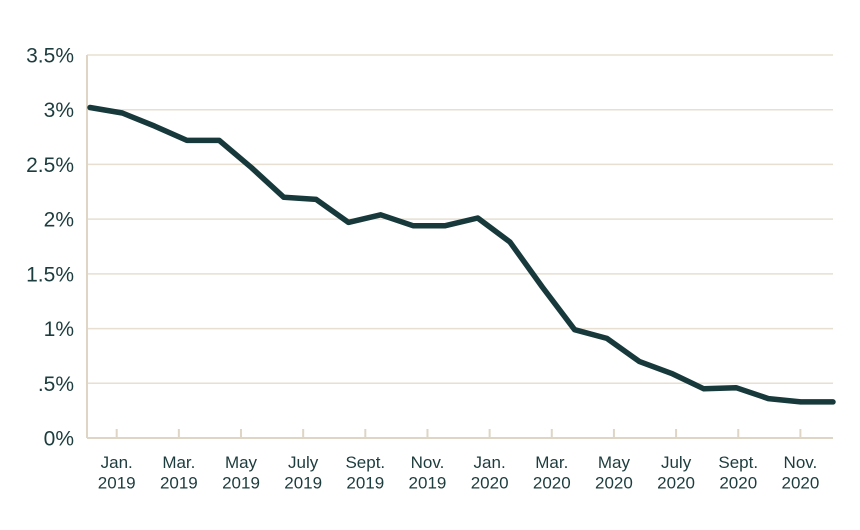  What do you see at coordinates (614, 473) in the screenshot?
I see `x-axis-tick-label: May 2020` at bounding box center [614, 473].